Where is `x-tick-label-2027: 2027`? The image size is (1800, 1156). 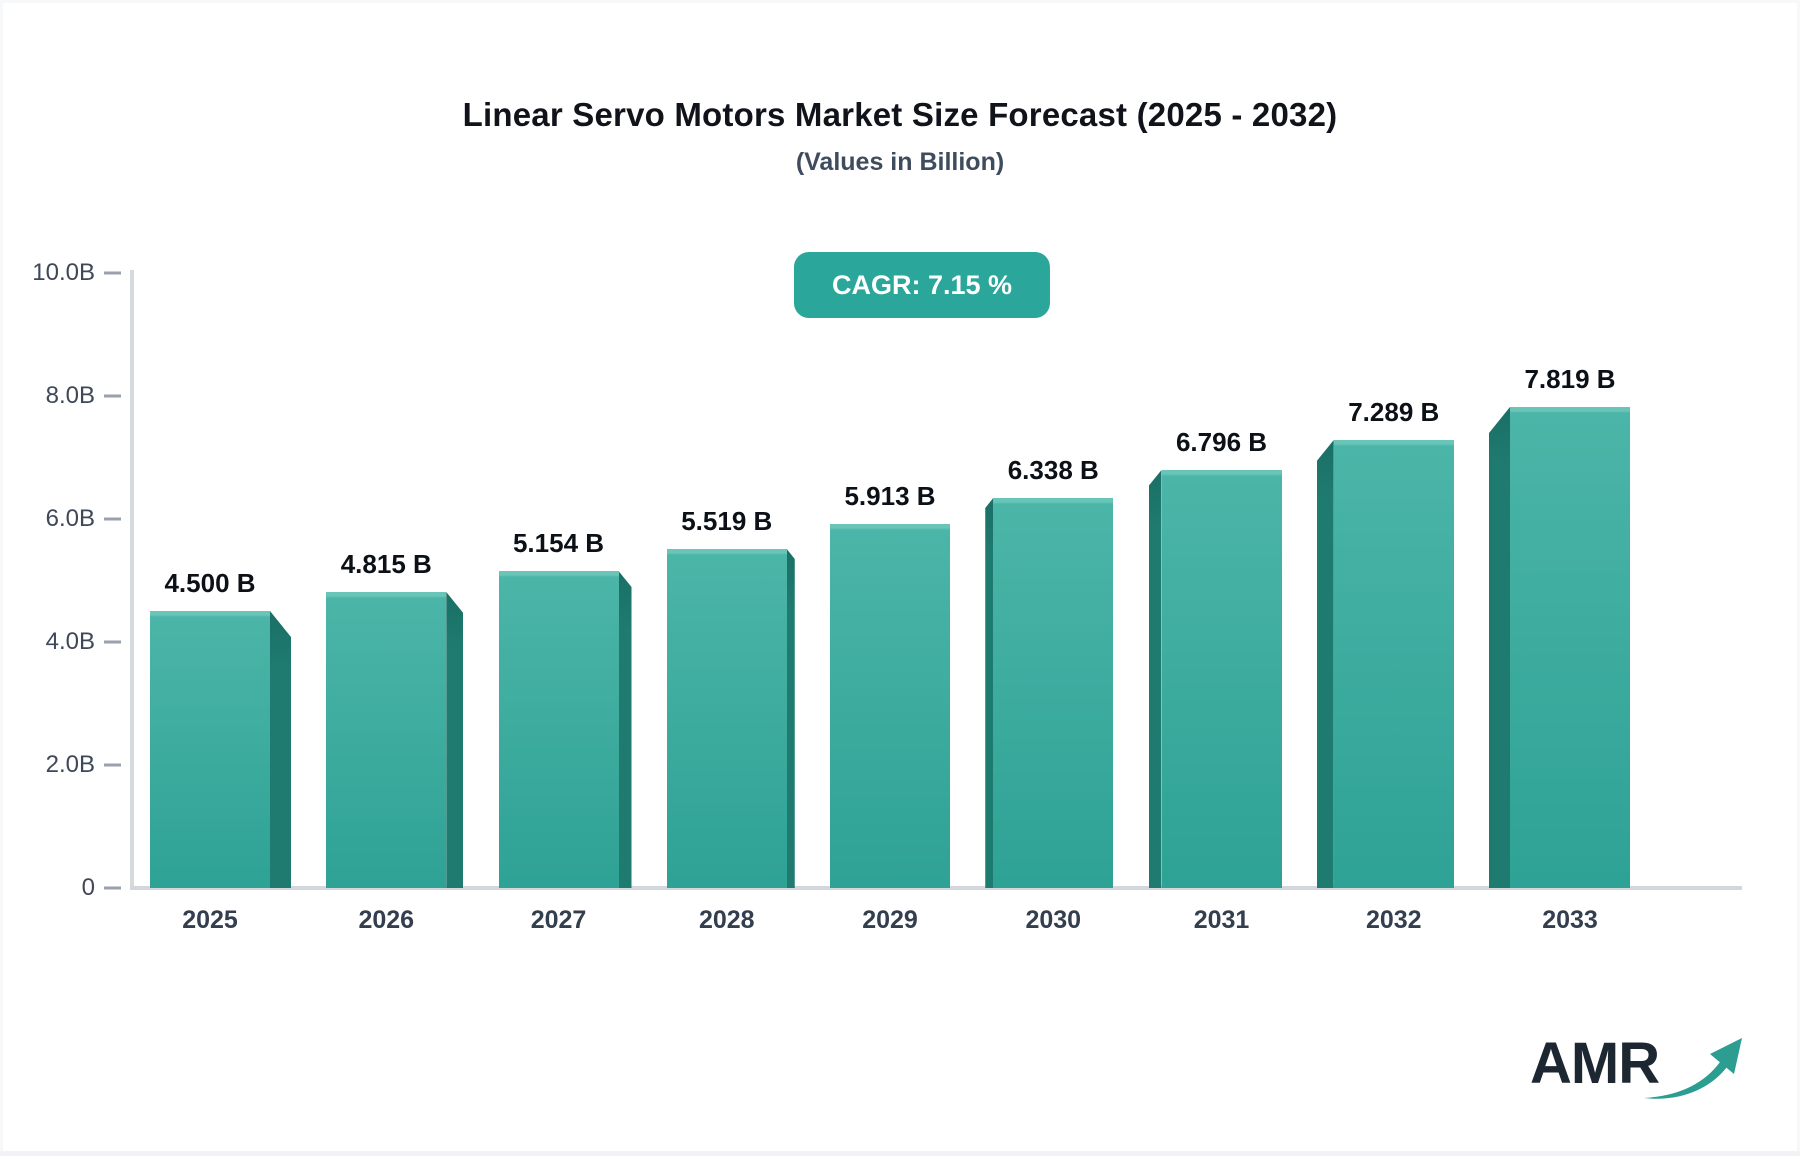 x-tick-label-2027: 2027 is located at coordinates (558, 920).